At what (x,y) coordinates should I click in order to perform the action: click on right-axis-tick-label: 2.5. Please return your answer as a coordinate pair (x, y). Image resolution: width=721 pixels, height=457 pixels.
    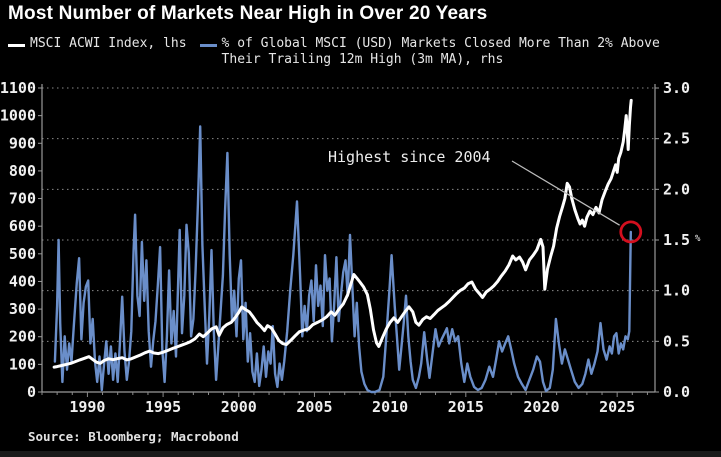
    Looking at the image, I should click on (676, 139).